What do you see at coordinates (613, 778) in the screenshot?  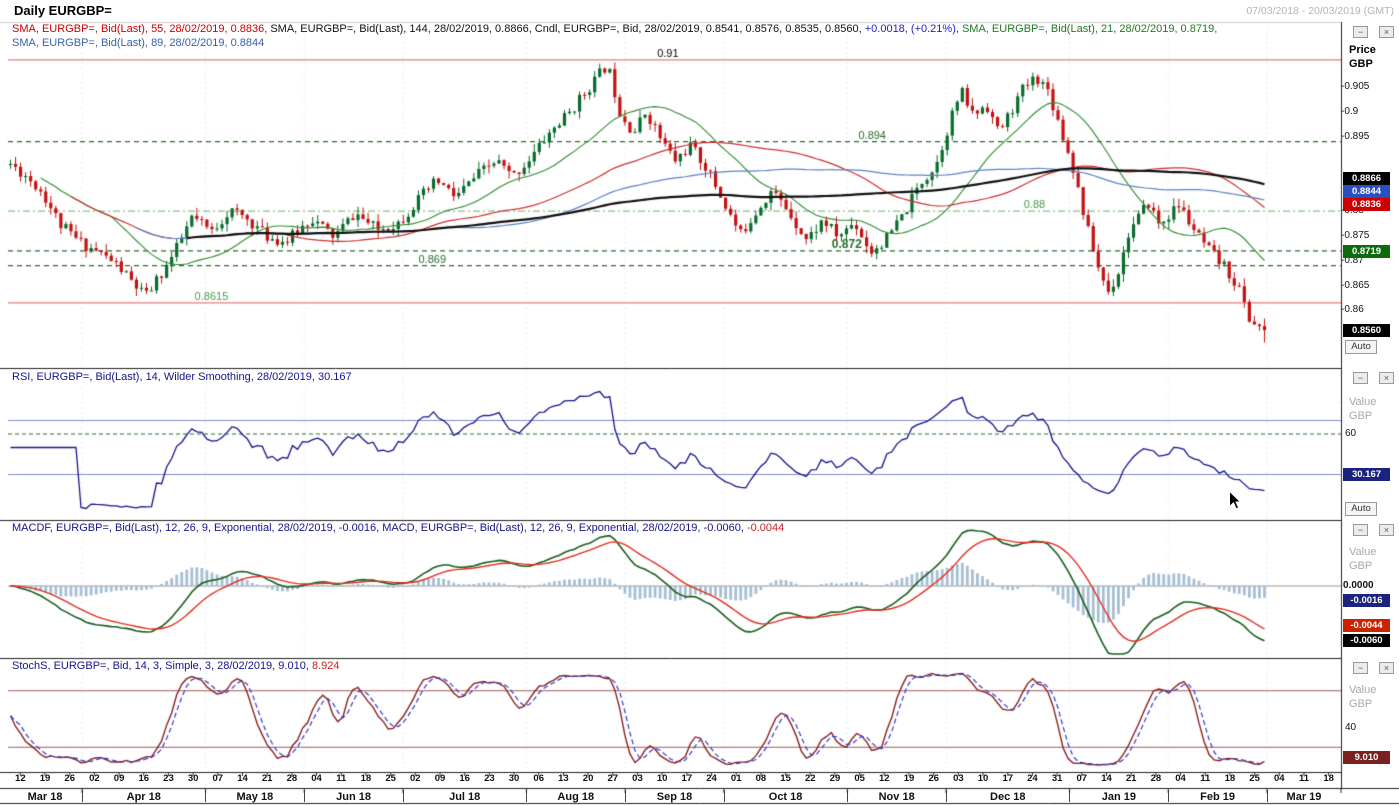 I see `x-axis-day-label: 27` at bounding box center [613, 778].